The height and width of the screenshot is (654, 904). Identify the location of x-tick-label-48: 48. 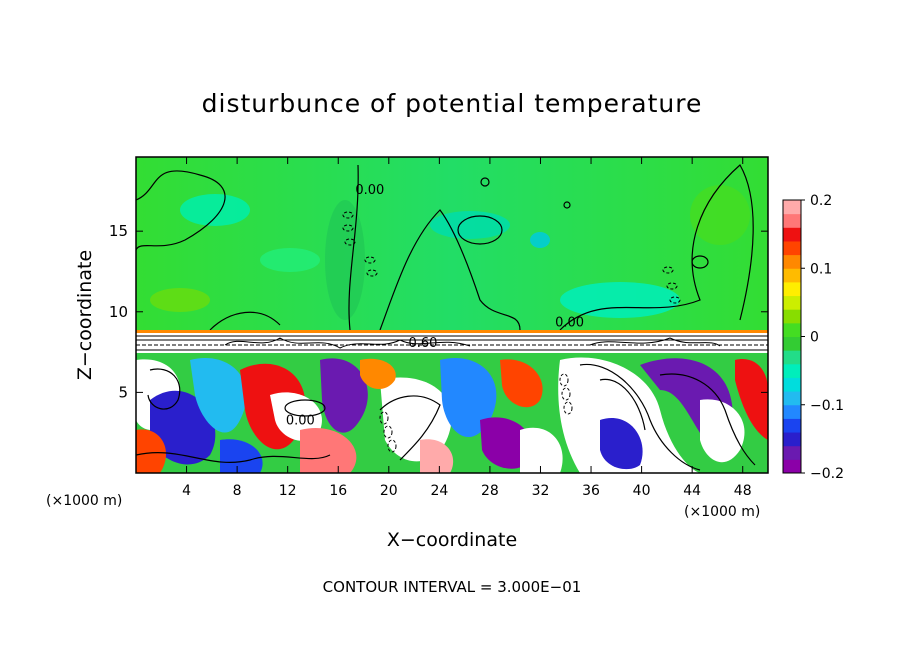
(743, 491).